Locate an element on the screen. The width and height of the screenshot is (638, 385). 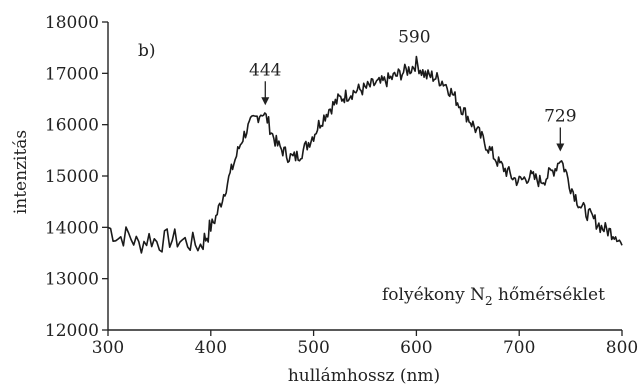
x-tick-label: 500 is located at coordinates (313, 348).